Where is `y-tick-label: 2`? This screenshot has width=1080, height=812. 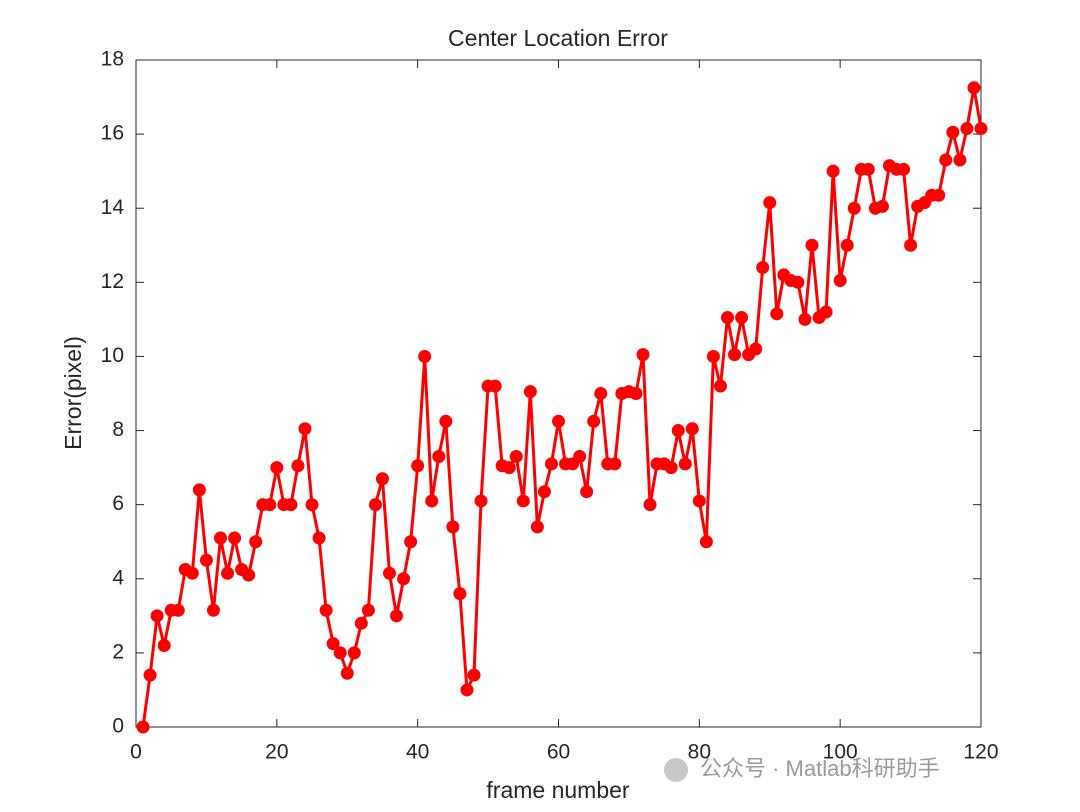 y-tick-label: 2 is located at coordinates (118, 651).